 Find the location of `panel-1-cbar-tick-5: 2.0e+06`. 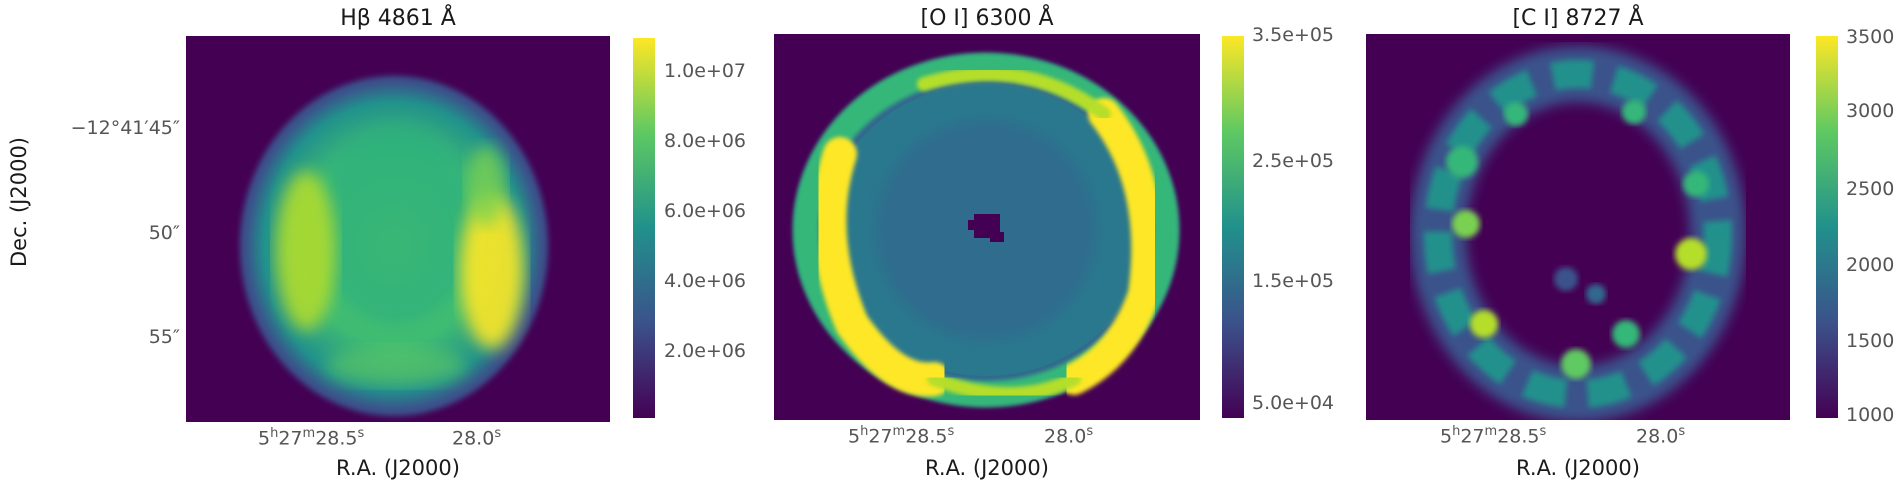

panel-1-cbar-tick-5: 2.0e+06 is located at coordinates (705, 351).